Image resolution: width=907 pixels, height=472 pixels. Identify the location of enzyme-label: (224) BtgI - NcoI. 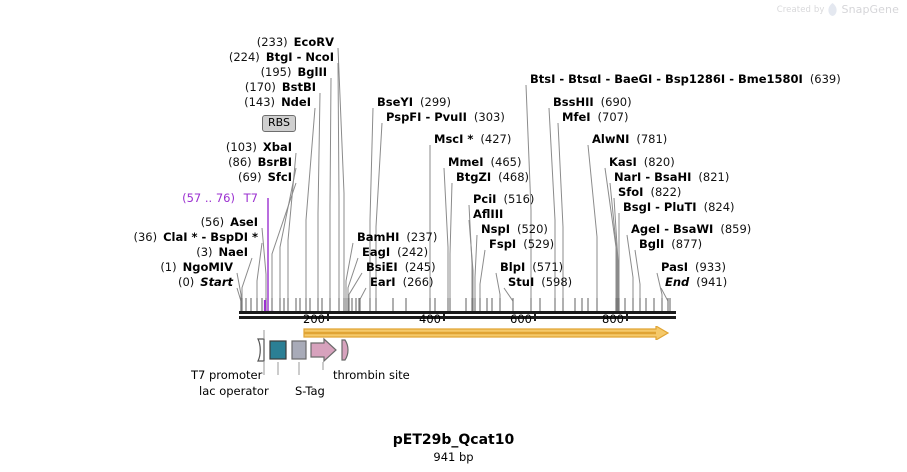
(281, 57).